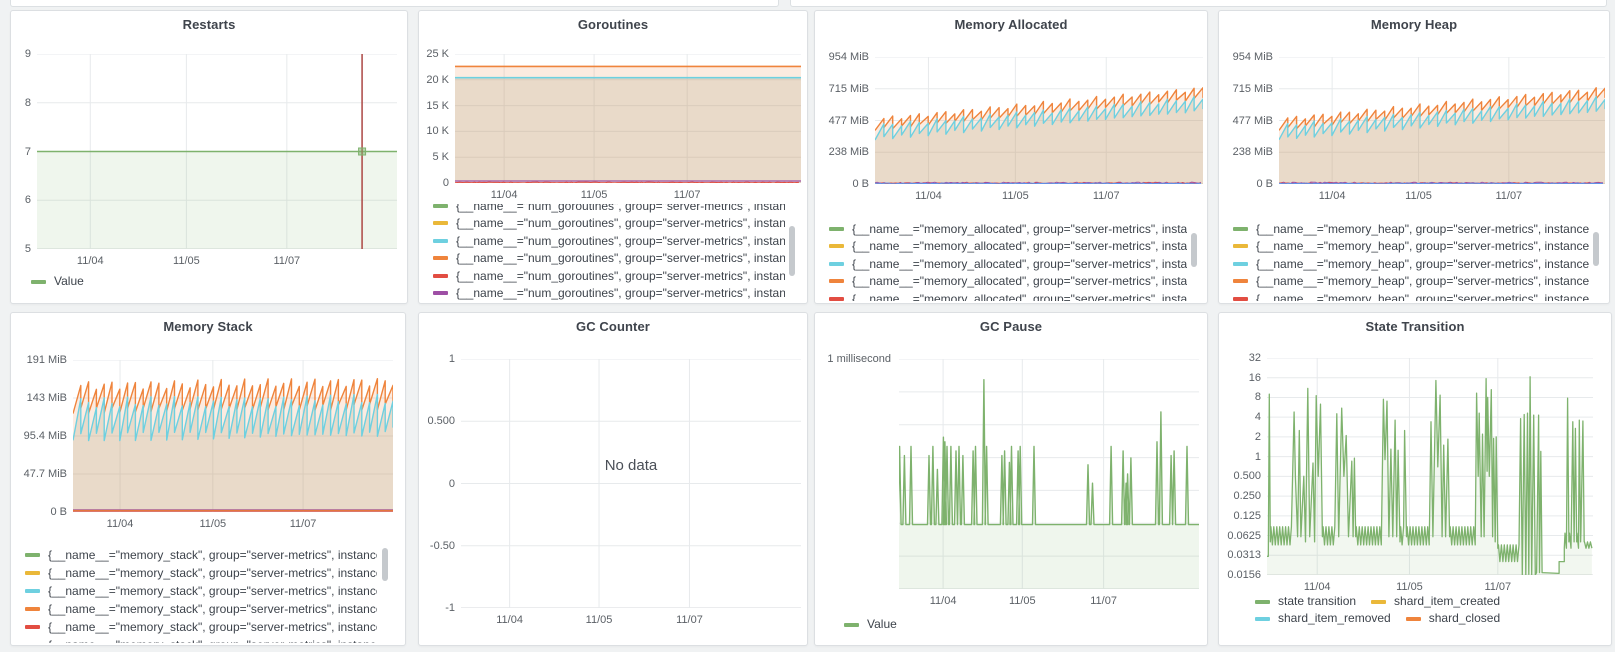  I want to click on y-axis-label: 0.0156, so click(1244, 575).